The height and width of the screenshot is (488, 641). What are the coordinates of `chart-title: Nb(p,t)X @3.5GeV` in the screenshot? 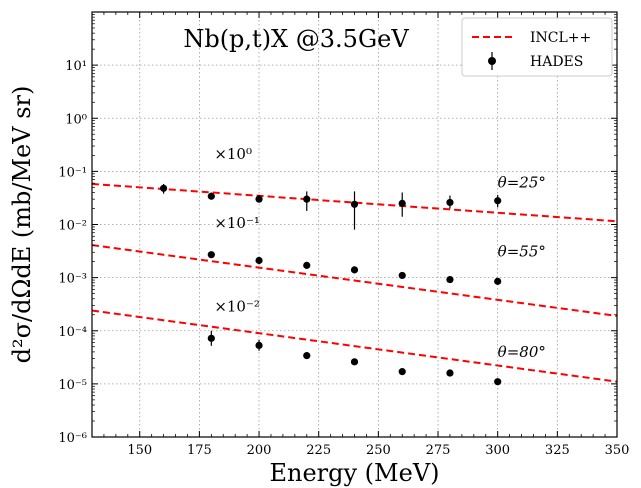 It's located at (296, 39).